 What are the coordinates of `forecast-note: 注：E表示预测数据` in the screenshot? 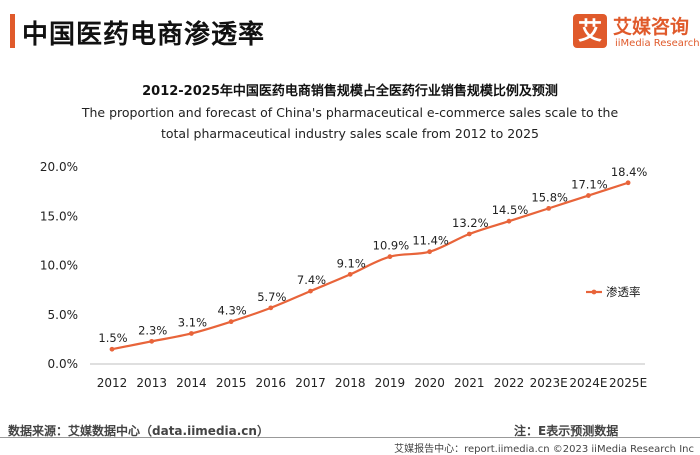 It's located at (566, 431).